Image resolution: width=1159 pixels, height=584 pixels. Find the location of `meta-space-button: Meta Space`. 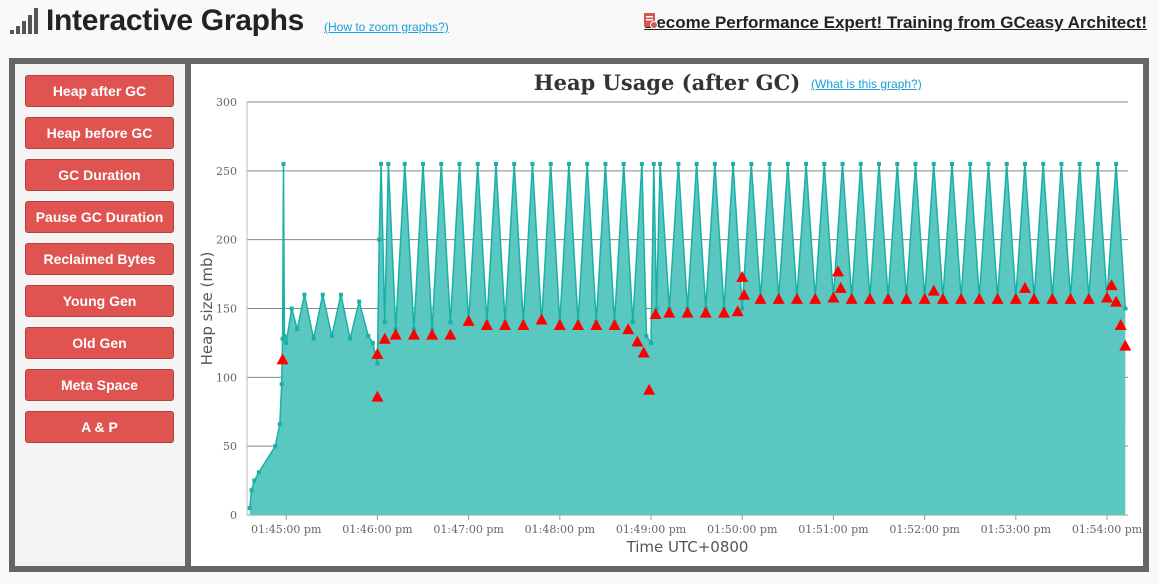

meta-space-button: Meta Space is located at coordinates (99, 385).